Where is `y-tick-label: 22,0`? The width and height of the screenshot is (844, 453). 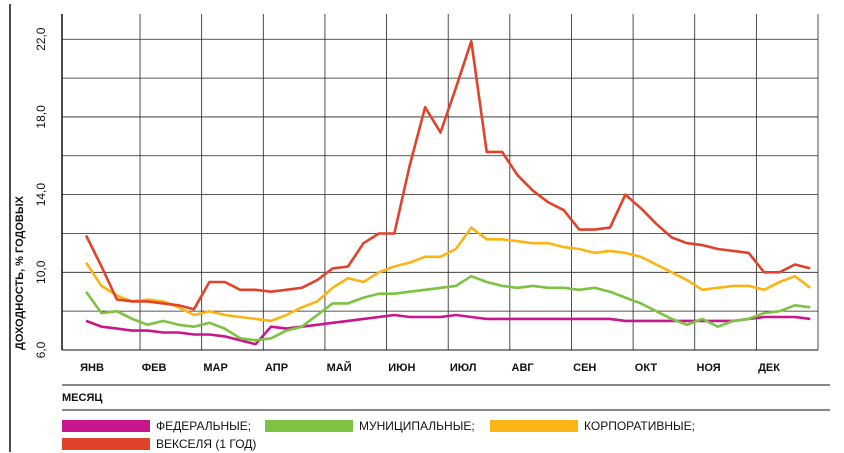 y-tick-label: 22,0 is located at coordinates (41, 39).